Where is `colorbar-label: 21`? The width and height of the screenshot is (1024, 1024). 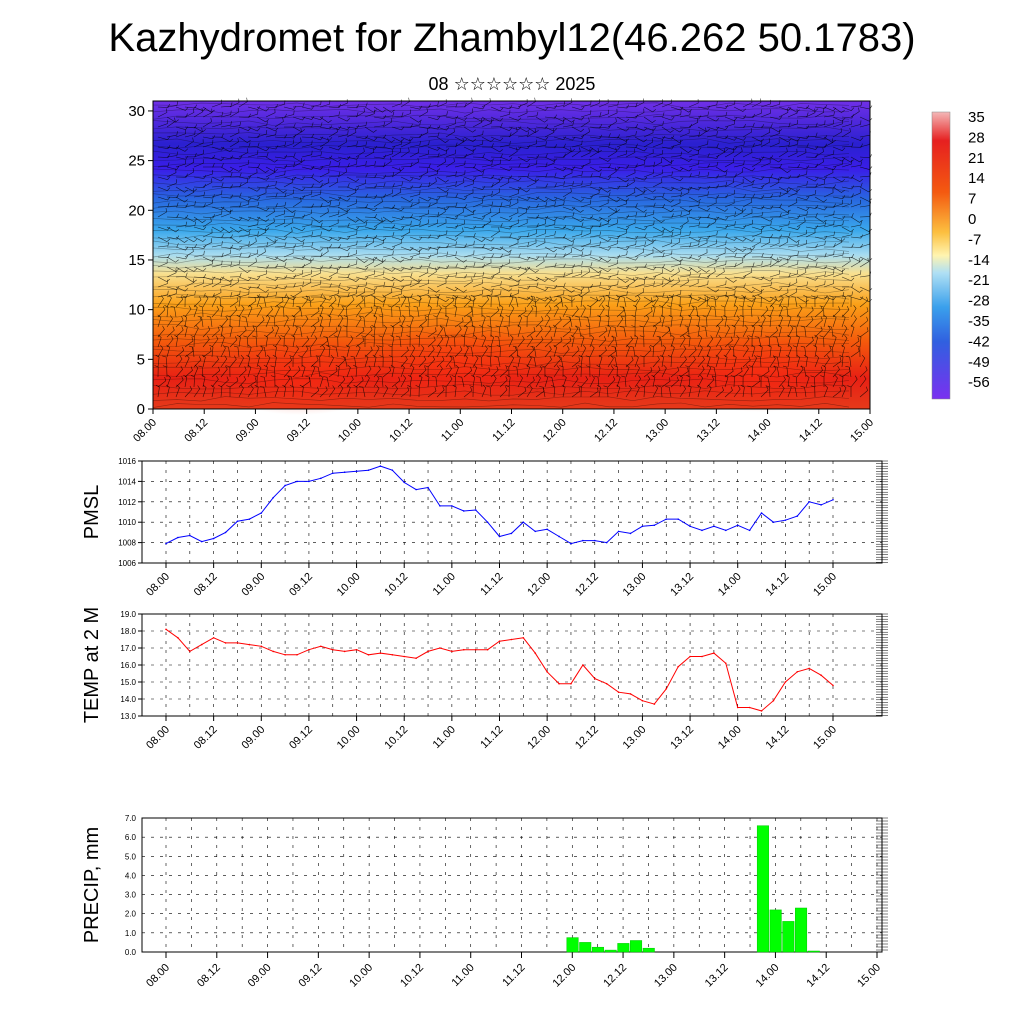 colorbar-label: 21 is located at coordinates (976, 158).